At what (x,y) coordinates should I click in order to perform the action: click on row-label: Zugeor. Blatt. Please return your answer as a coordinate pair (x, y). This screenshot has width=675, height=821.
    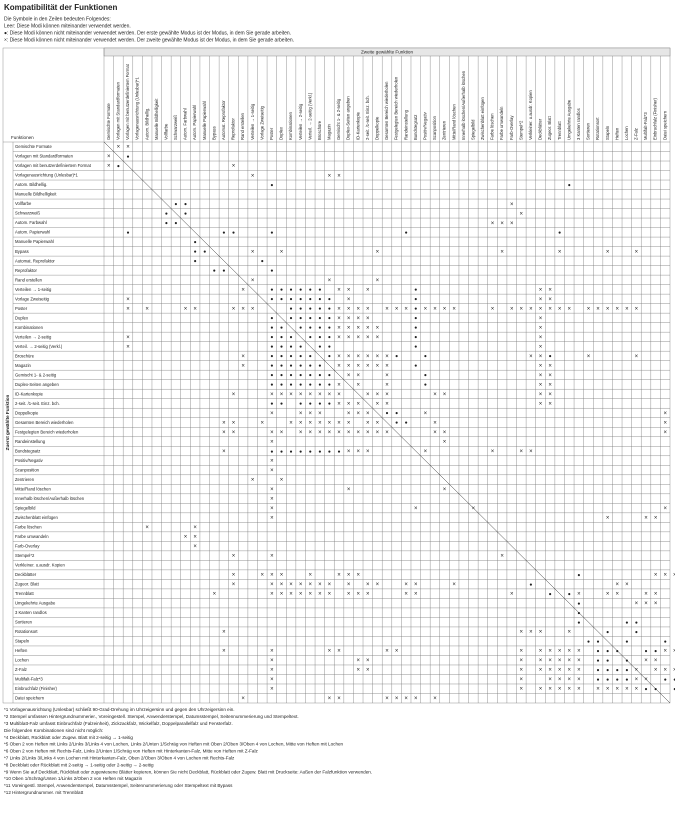
    Looking at the image, I should click on (27, 584).